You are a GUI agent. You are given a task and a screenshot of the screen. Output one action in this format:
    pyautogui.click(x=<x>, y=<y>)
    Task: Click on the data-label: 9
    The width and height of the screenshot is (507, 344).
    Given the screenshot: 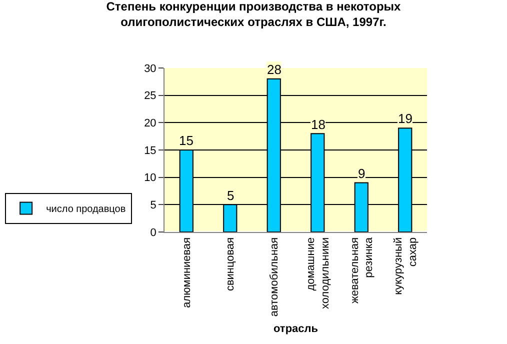 What is the action you would take?
    pyautogui.click(x=362, y=173)
    